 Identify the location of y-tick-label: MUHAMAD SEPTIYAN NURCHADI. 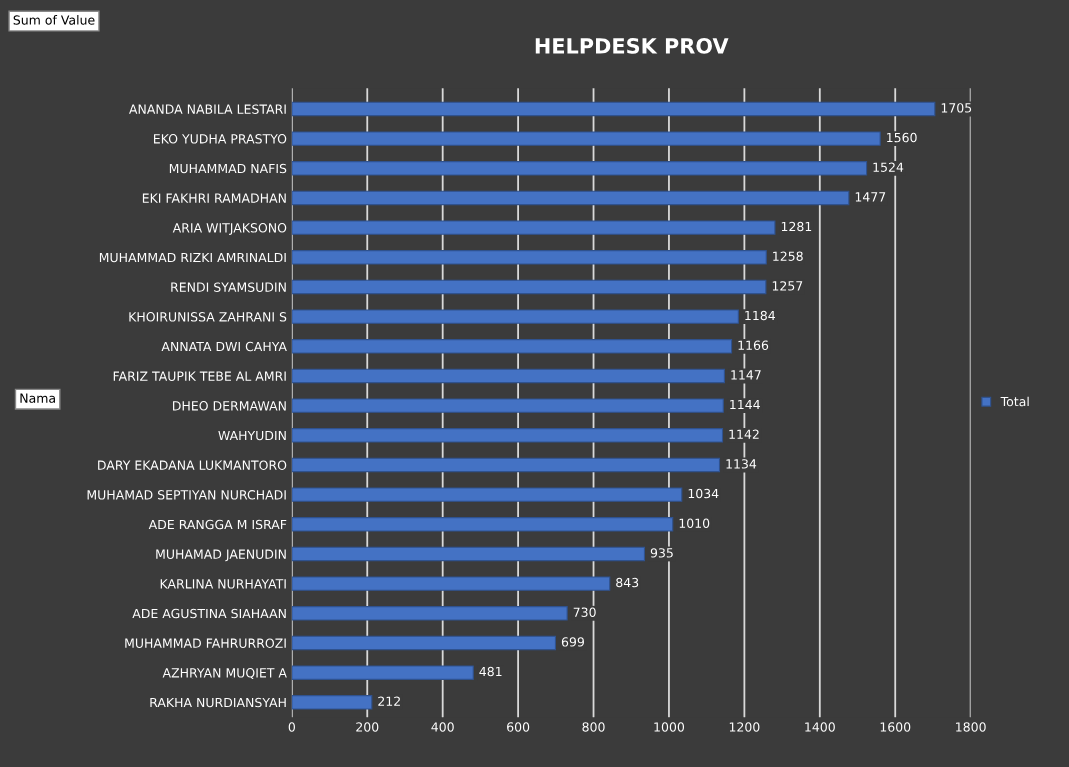
(186, 495).